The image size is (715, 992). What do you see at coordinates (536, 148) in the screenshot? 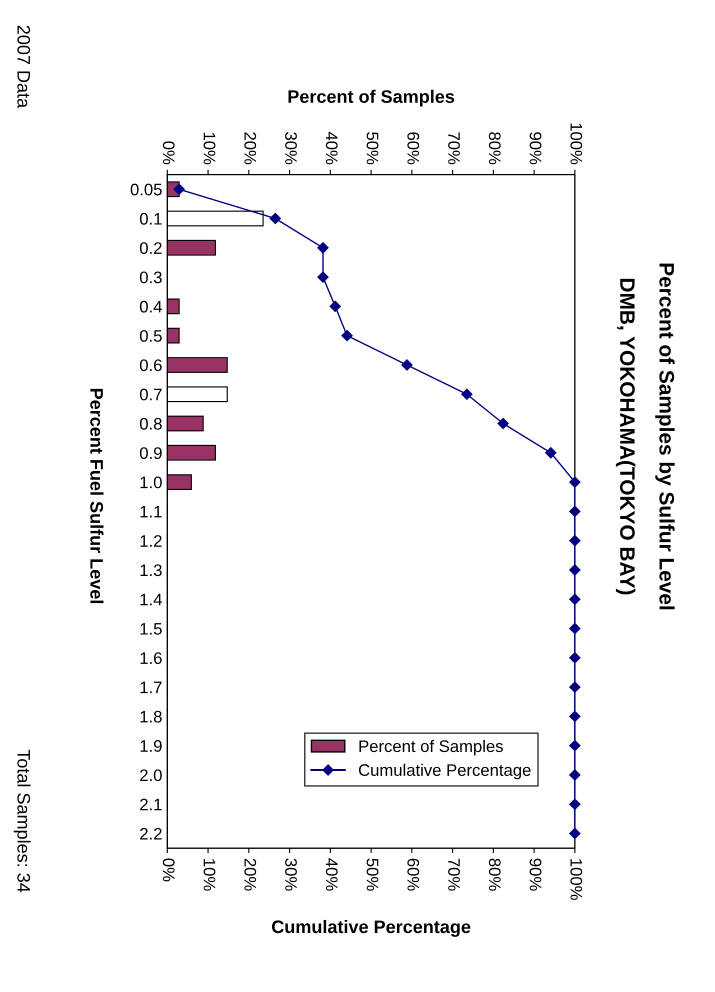
I see `x2-tick-label: 90%` at bounding box center [536, 148].